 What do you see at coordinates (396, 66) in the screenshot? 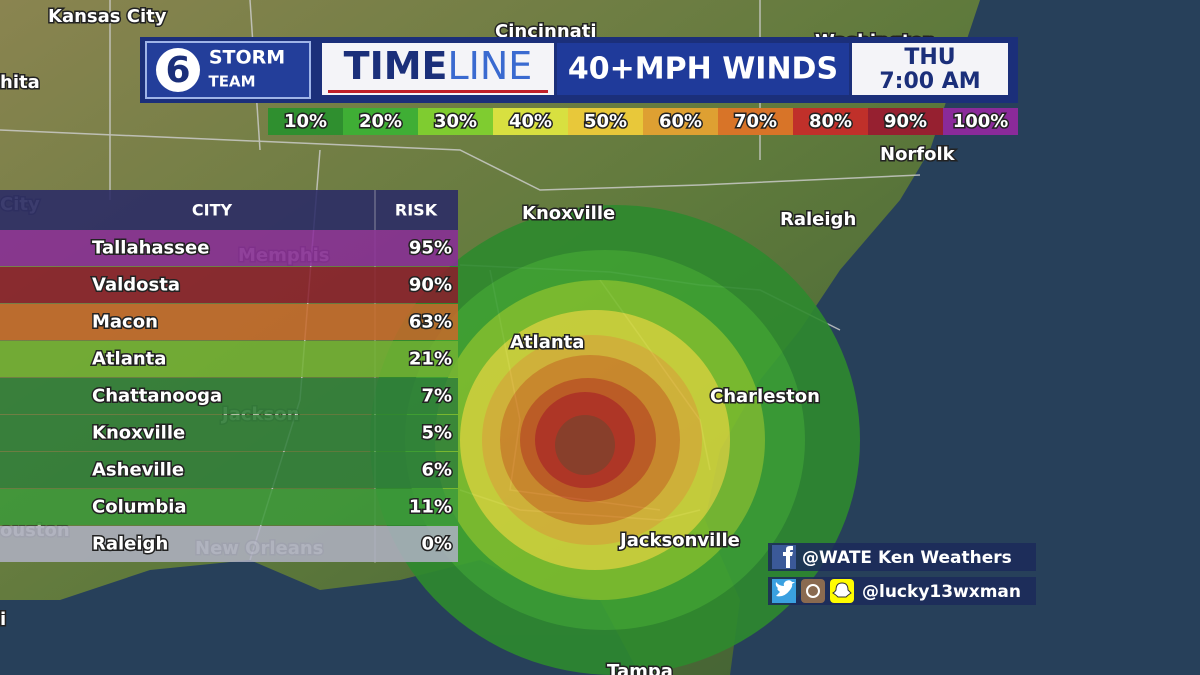
I see `title-bold: TIME` at bounding box center [396, 66].